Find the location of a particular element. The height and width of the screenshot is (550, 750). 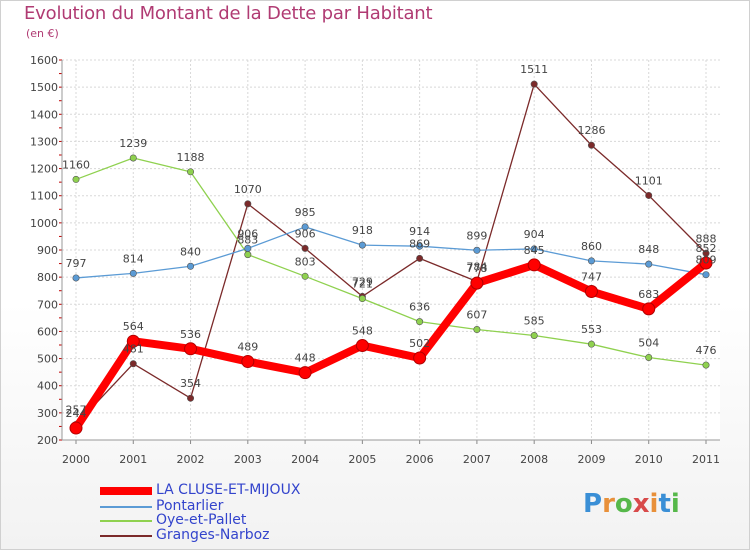

x-tick-label: 2004 is located at coordinates (305, 459).